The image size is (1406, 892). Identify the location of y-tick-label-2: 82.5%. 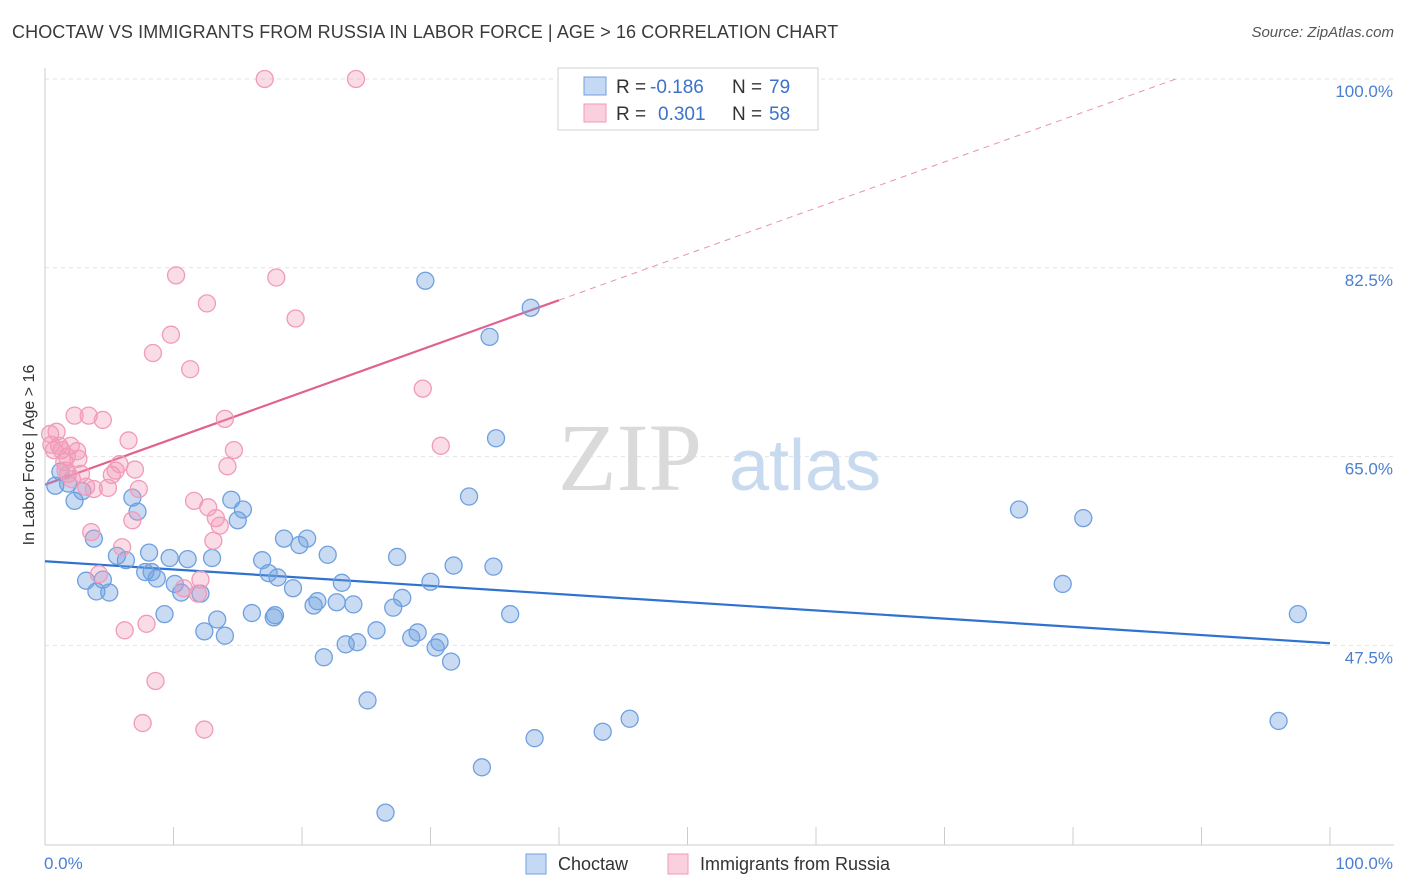
(1369, 280).